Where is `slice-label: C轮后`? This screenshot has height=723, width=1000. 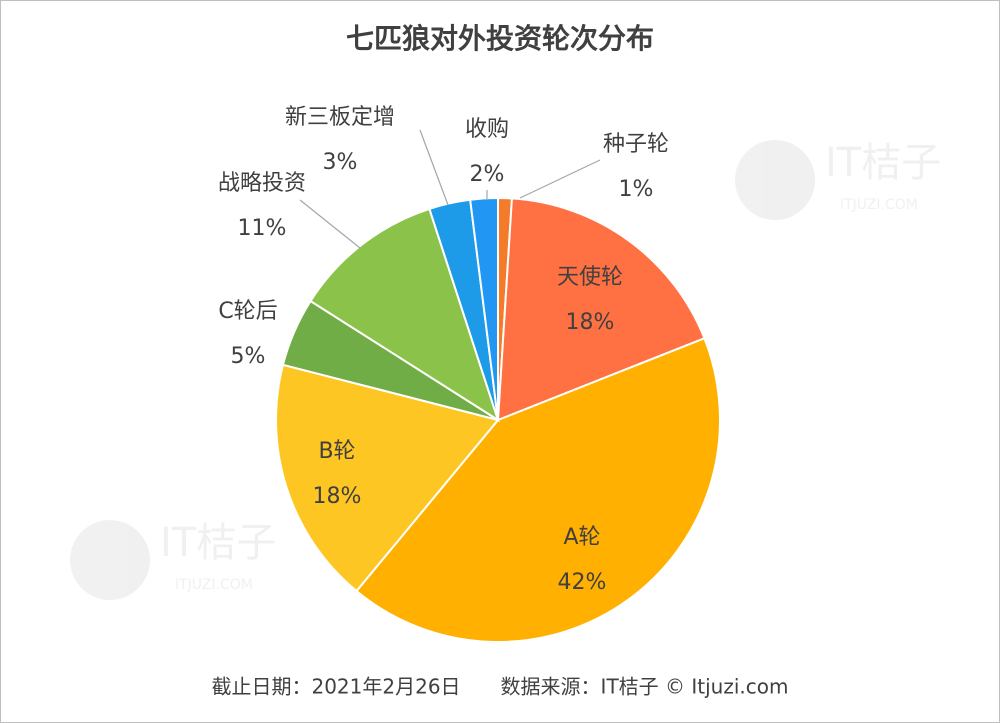 slice-label: C轮后 is located at coordinates (247, 311).